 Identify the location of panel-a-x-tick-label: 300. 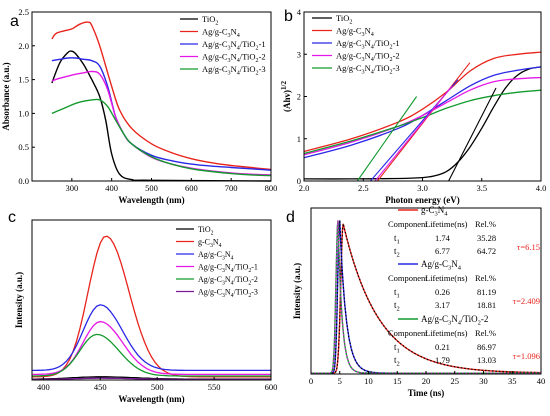
(71, 188).